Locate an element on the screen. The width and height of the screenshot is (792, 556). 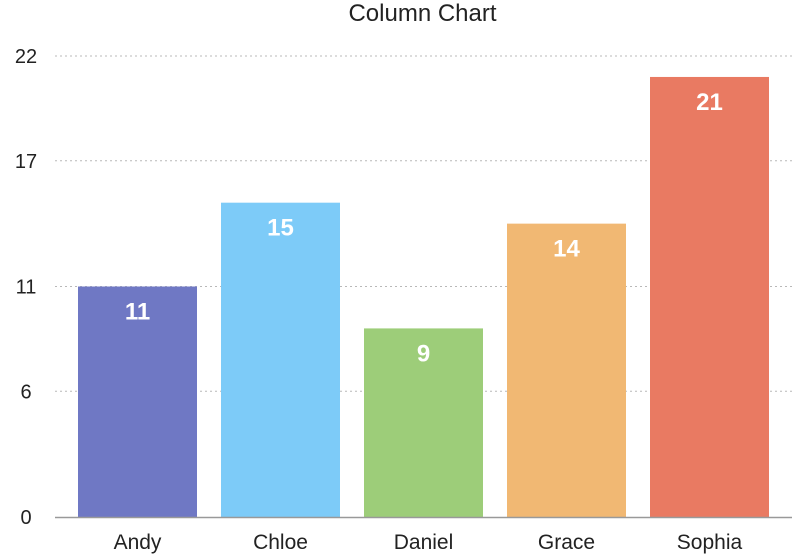
data-label-chloe: 15 is located at coordinates (280, 228).